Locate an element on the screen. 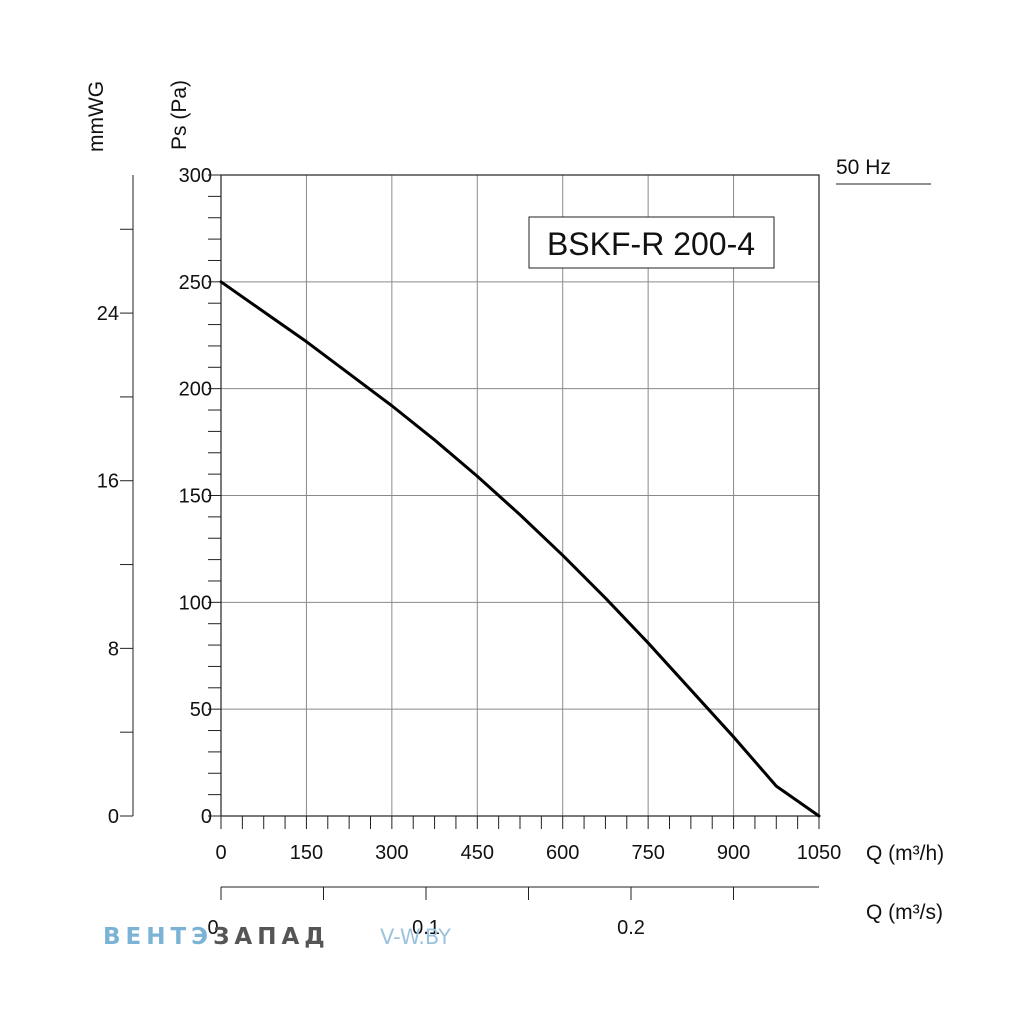 The width and height of the screenshot is (1019, 1014). model-label: BSKF-R 200-4 is located at coordinates (651, 244).